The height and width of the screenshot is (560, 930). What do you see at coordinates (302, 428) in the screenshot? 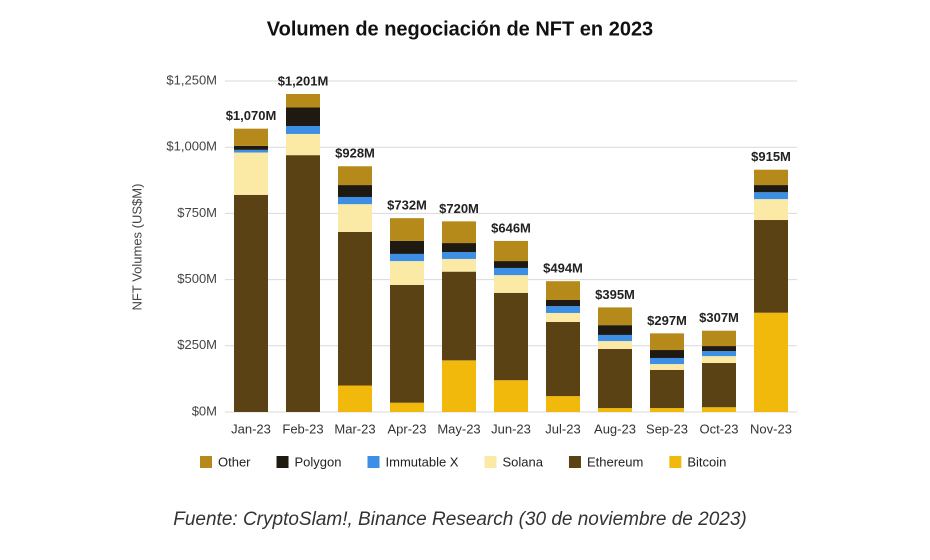
I see `x-tick-label: Feb-23` at bounding box center [302, 428].